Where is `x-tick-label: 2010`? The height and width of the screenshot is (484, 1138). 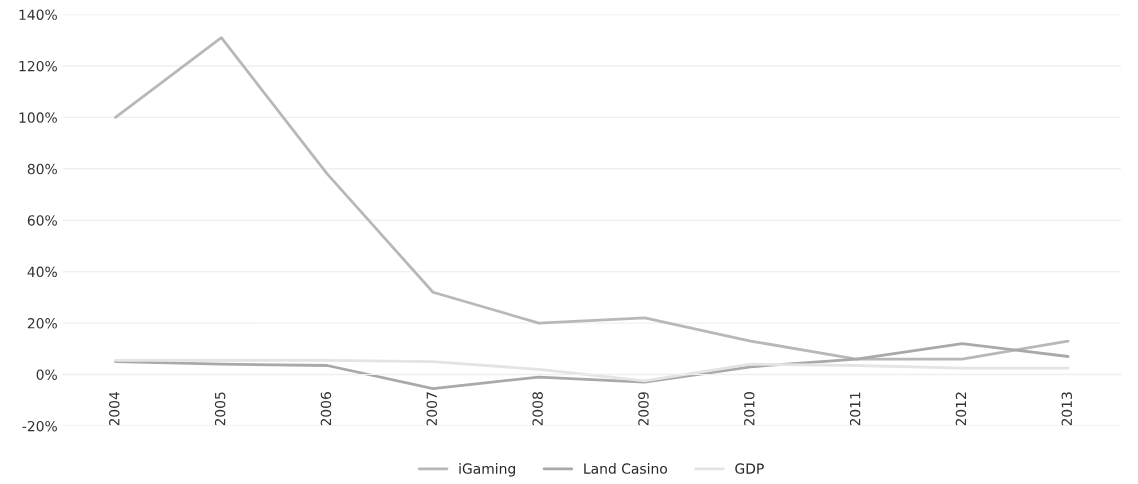 x-tick-label: 2010 is located at coordinates (749, 409).